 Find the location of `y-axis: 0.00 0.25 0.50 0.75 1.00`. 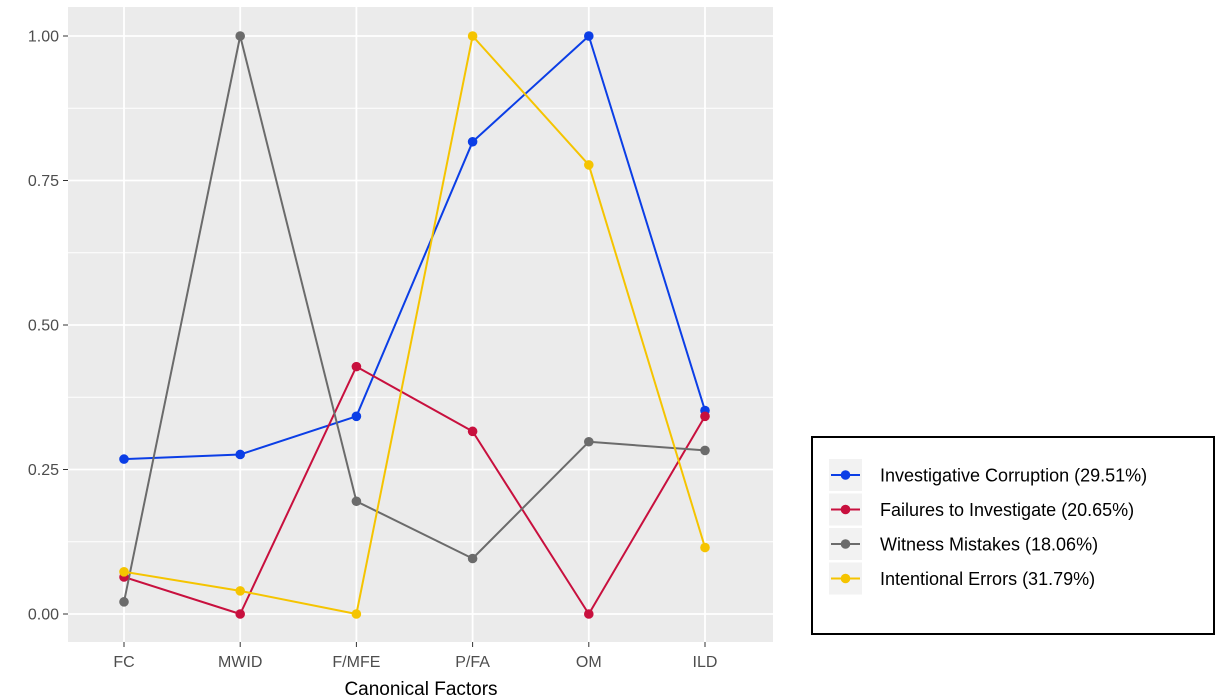

y-axis: 0.00 0.25 0.50 0.75 1.00 is located at coordinates (48, 326).